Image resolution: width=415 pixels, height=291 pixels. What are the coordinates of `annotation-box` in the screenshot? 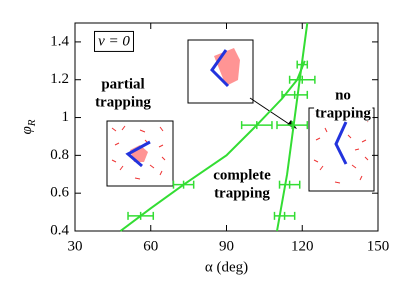 It's located at (114, 41).